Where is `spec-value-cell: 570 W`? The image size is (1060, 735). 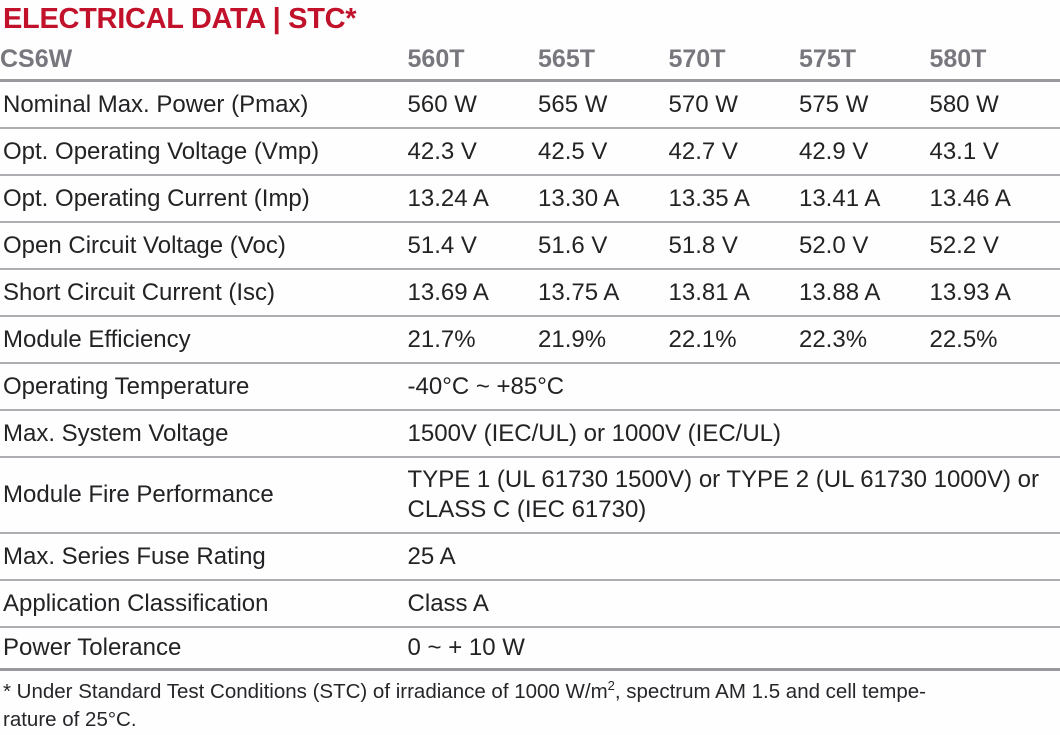
spec-value-cell: 570 W is located at coordinates (703, 104).